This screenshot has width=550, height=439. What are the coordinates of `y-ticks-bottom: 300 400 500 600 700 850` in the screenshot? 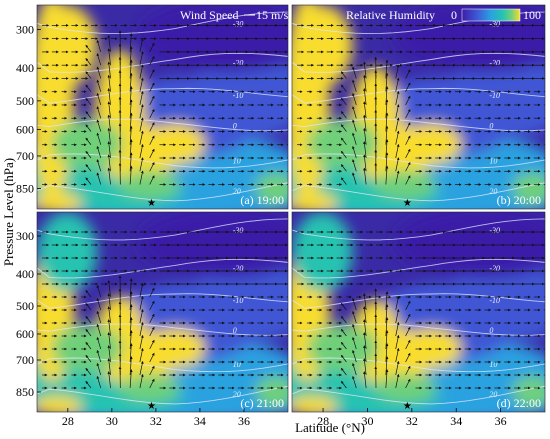 It's located at (28, 314).